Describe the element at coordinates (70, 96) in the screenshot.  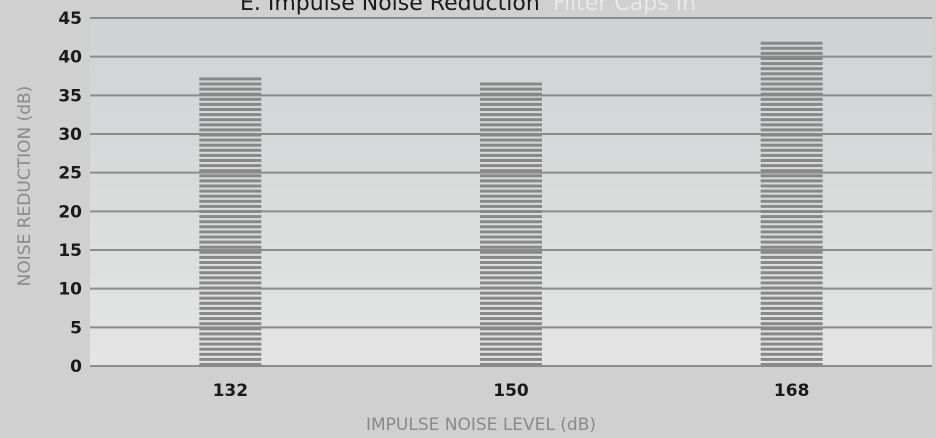
I see `y-tick-label: 35` at that location.